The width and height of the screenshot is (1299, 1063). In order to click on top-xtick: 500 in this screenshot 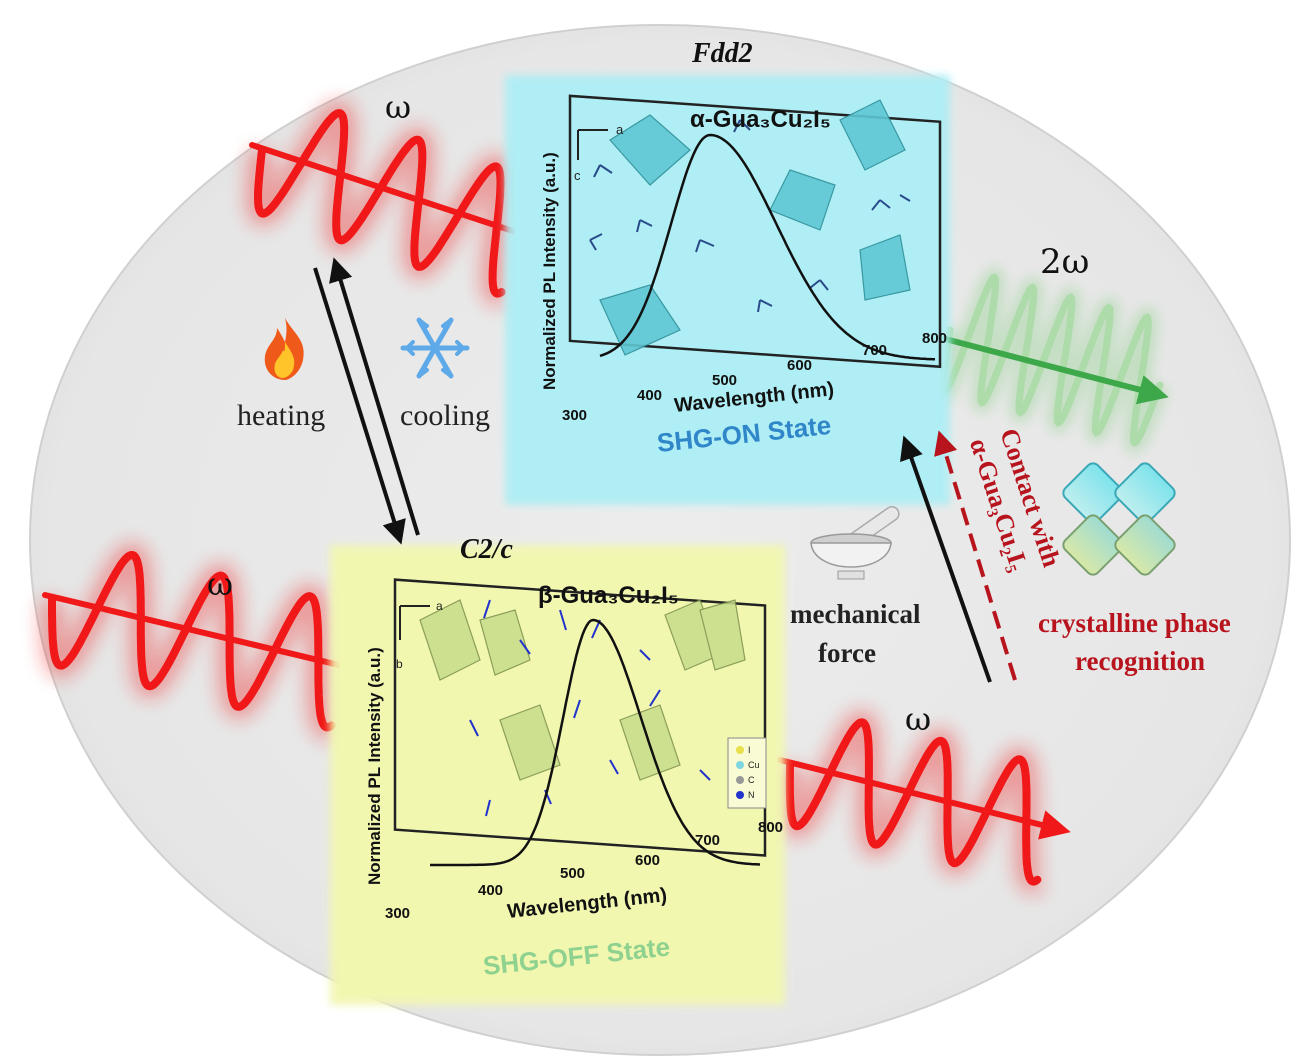, I will do `click(724, 380)`.